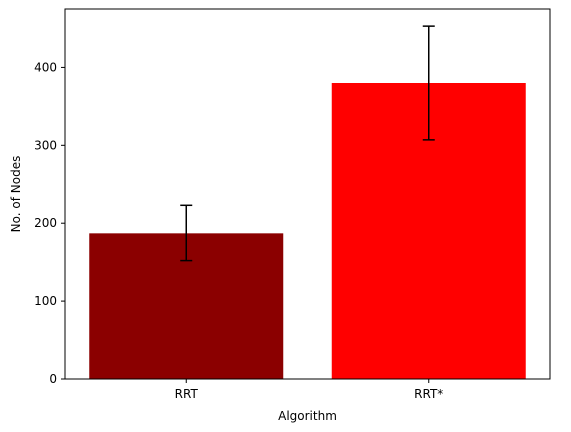  Describe the element at coordinates (45, 223) in the screenshot. I see `y-tick-label: 200` at that location.